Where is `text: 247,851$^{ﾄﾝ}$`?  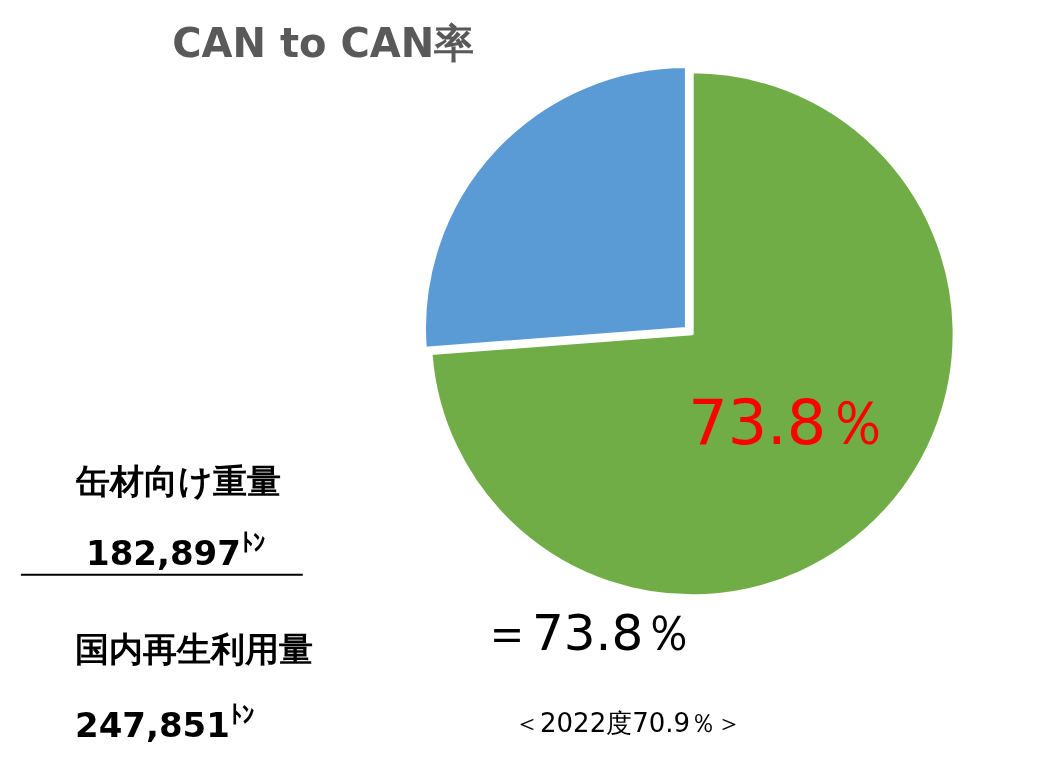 text: 247,851$^{ﾄﾝ}$ is located at coordinates (164, 723).